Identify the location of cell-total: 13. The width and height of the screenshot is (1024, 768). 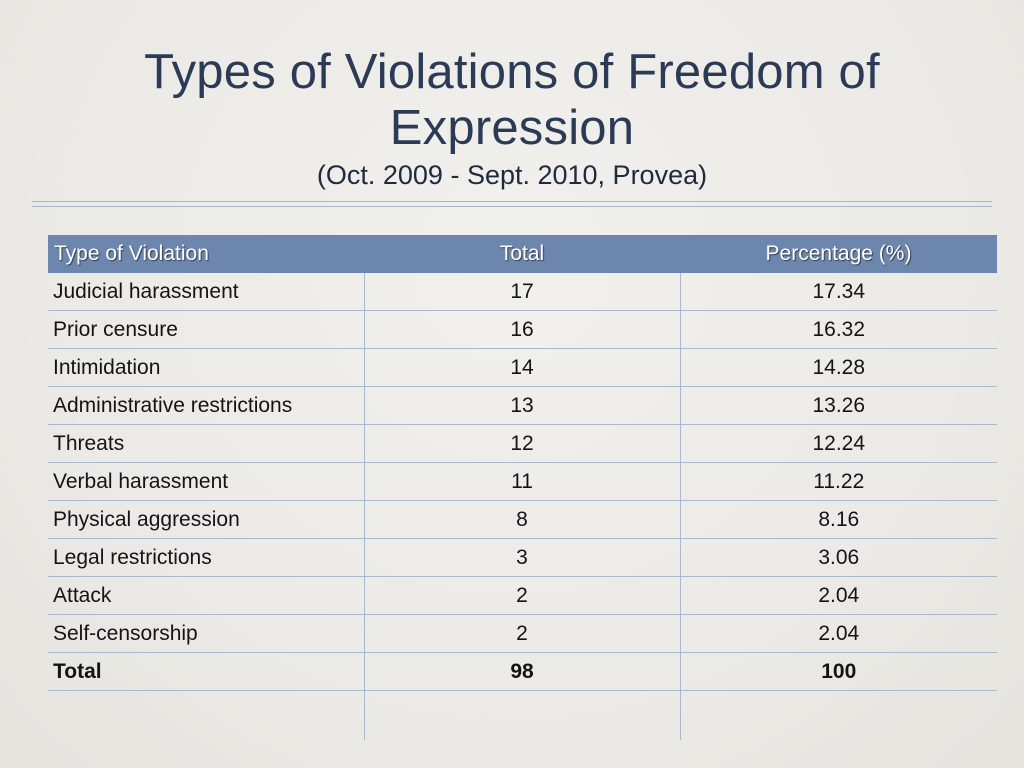
(521, 405).